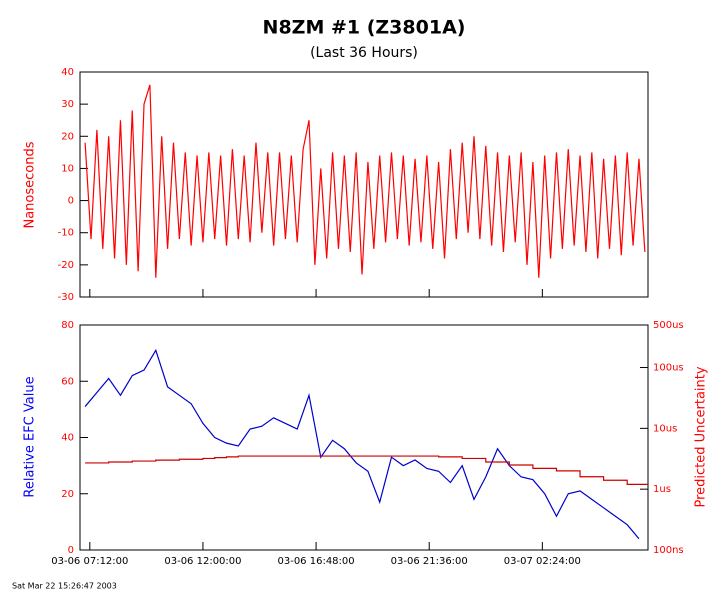 The width and height of the screenshot is (725, 600). I want to click on y2-tick-label: 500us, so click(668, 325).